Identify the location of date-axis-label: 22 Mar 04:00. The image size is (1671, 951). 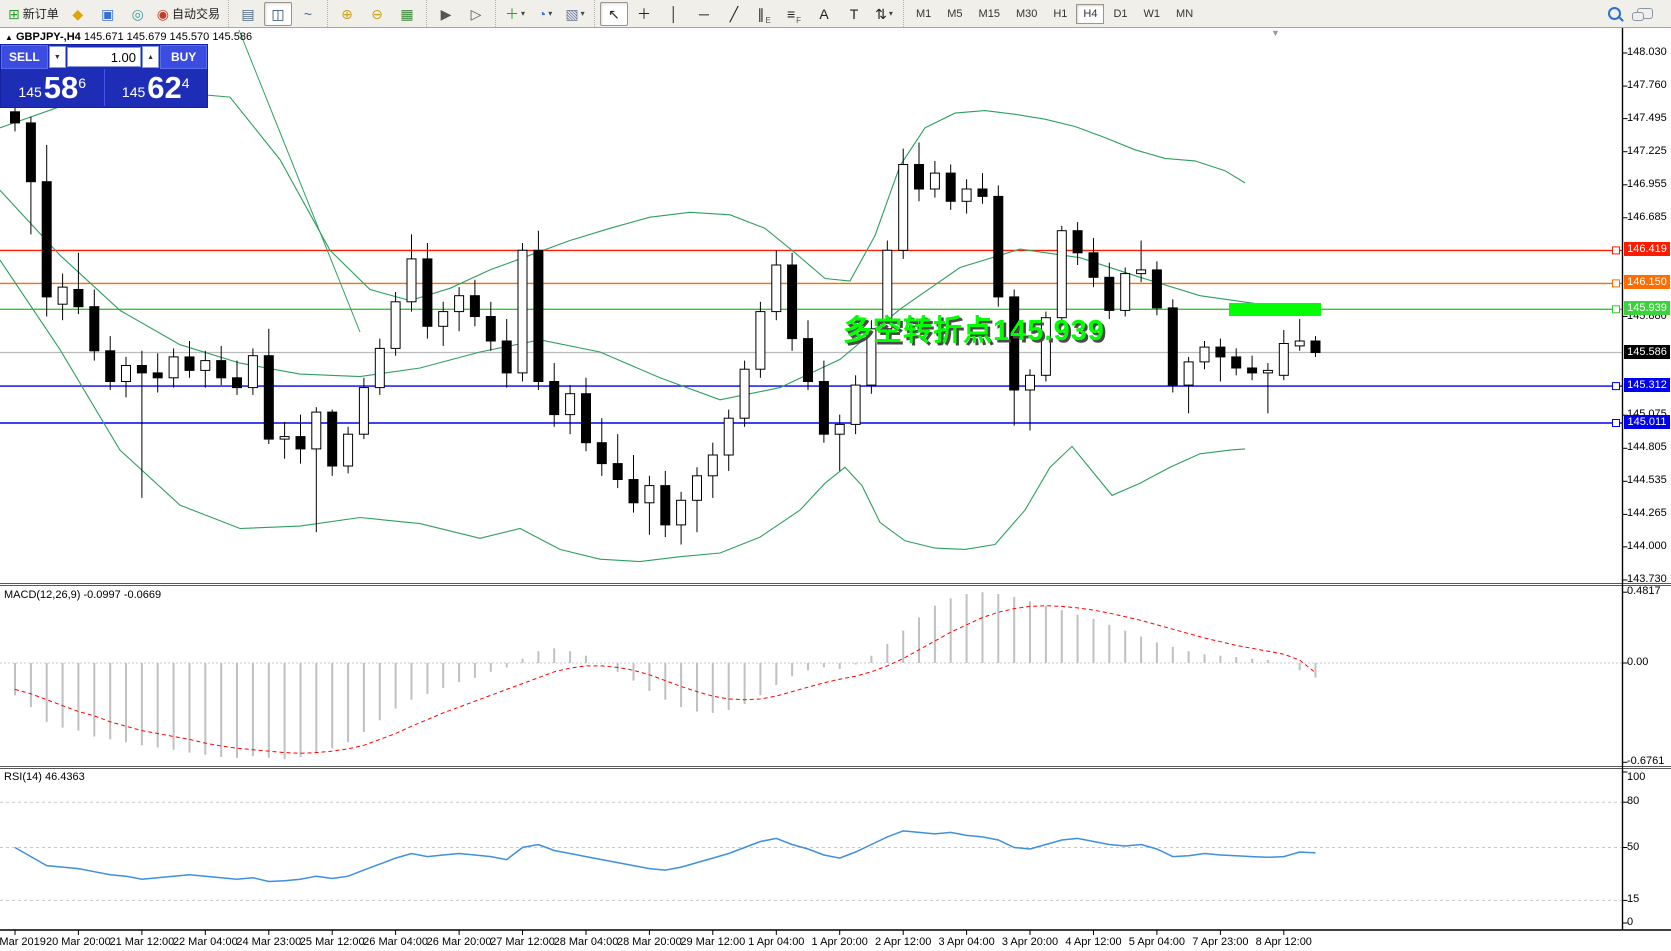
(205, 942).